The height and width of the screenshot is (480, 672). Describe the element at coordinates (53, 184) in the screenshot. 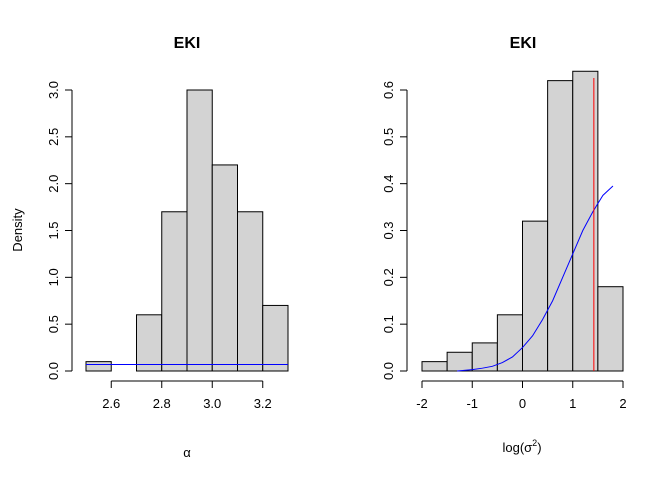

I see `alpha-y-tick-label-4: 2.0` at that location.